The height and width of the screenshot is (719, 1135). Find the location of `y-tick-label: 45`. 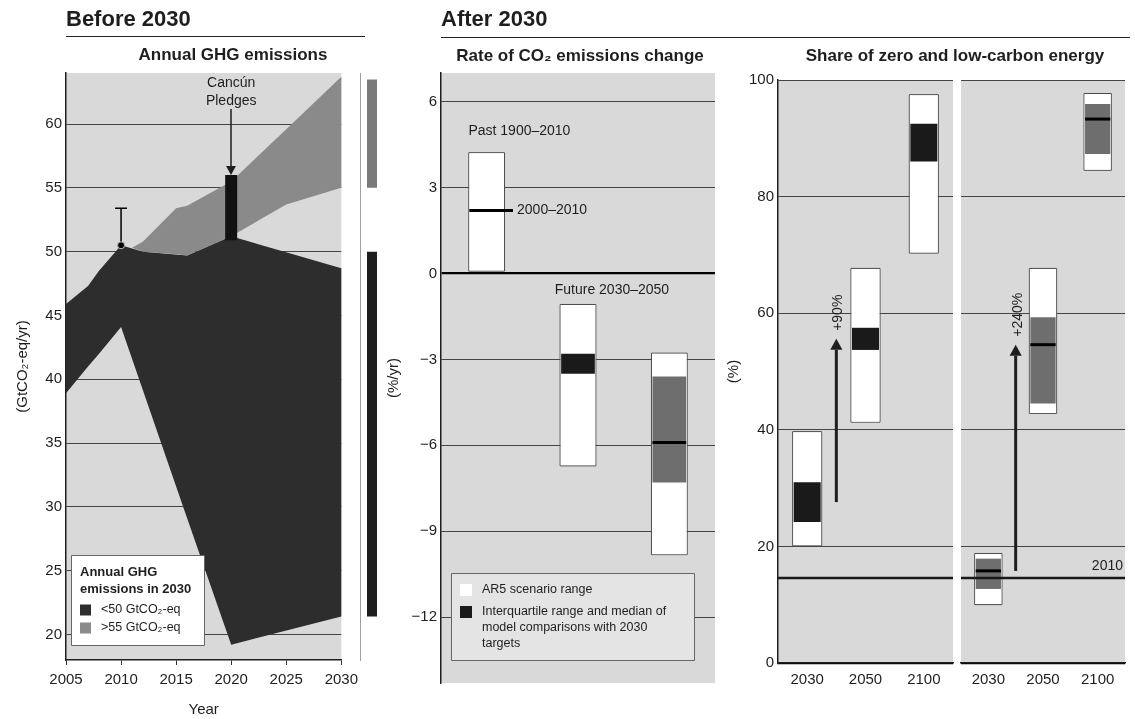

y-tick-label: 45 is located at coordinates (53, 314).